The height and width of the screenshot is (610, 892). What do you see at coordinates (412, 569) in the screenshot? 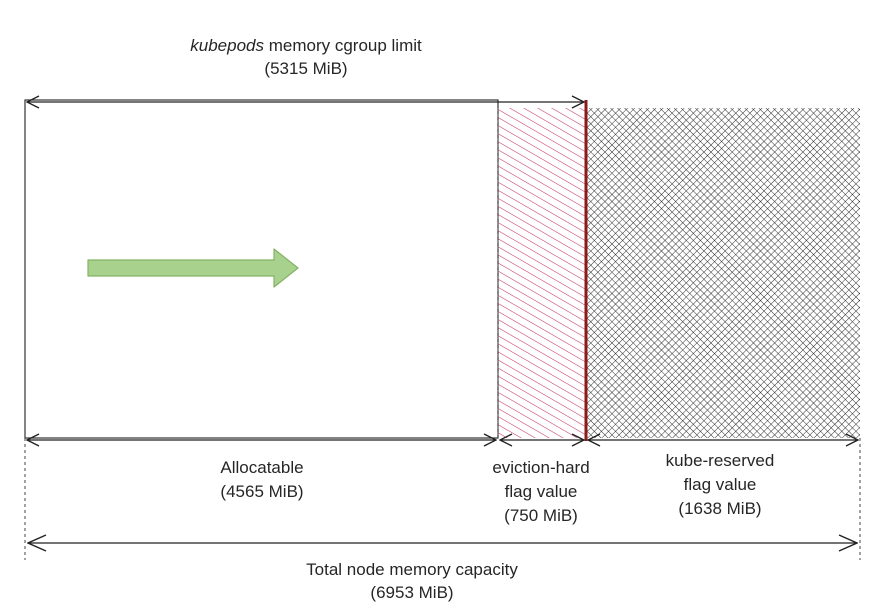
I see `total-capacity-label: Total node memory capacity` at bounding box center [412, 569].